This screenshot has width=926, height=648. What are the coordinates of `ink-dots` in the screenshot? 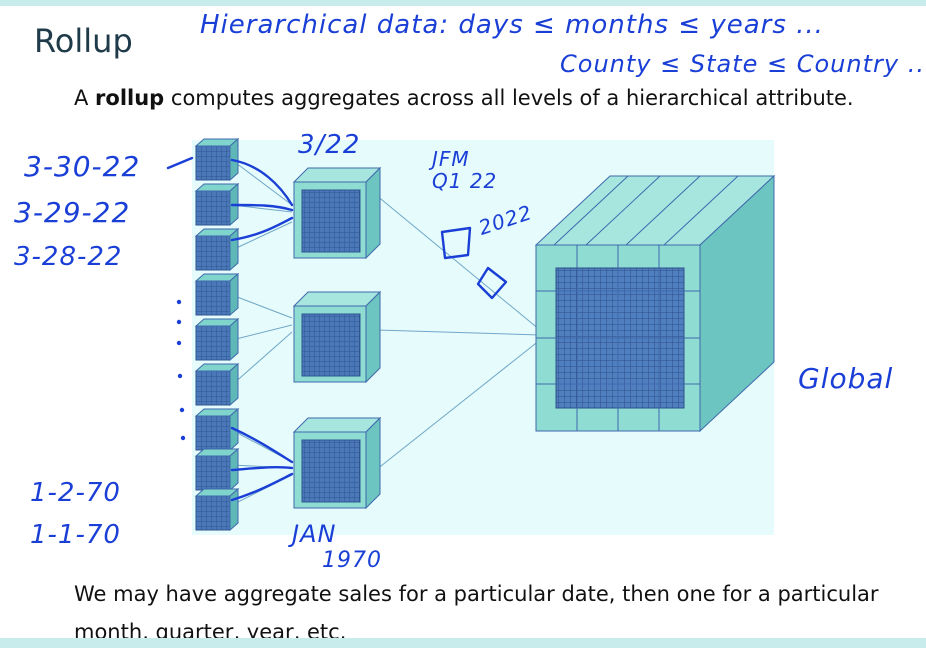 It's located at (181, 370).